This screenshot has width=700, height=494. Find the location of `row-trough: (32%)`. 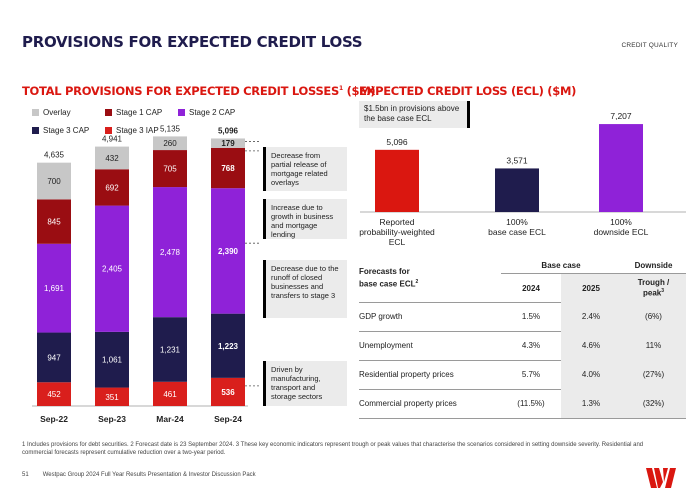

row-trough: (32%) is located at coordinates (653, 403).